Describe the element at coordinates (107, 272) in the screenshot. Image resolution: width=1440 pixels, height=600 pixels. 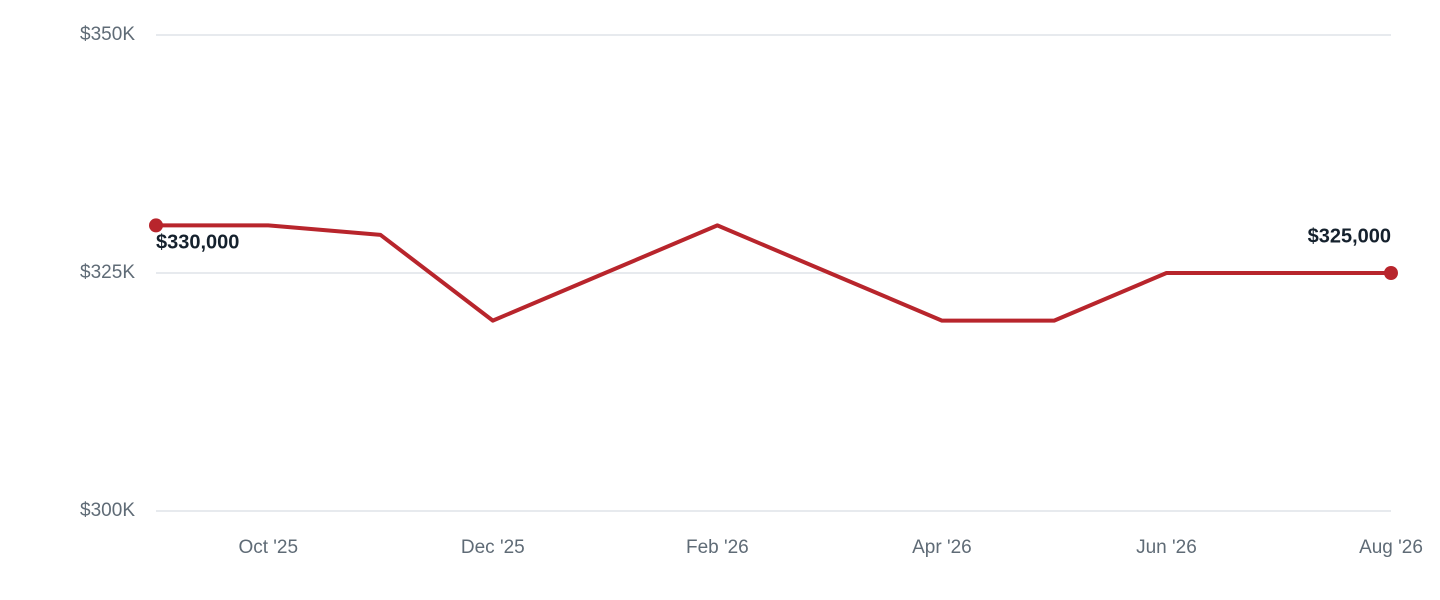
I see `y-tick-label: $325K` at that location.